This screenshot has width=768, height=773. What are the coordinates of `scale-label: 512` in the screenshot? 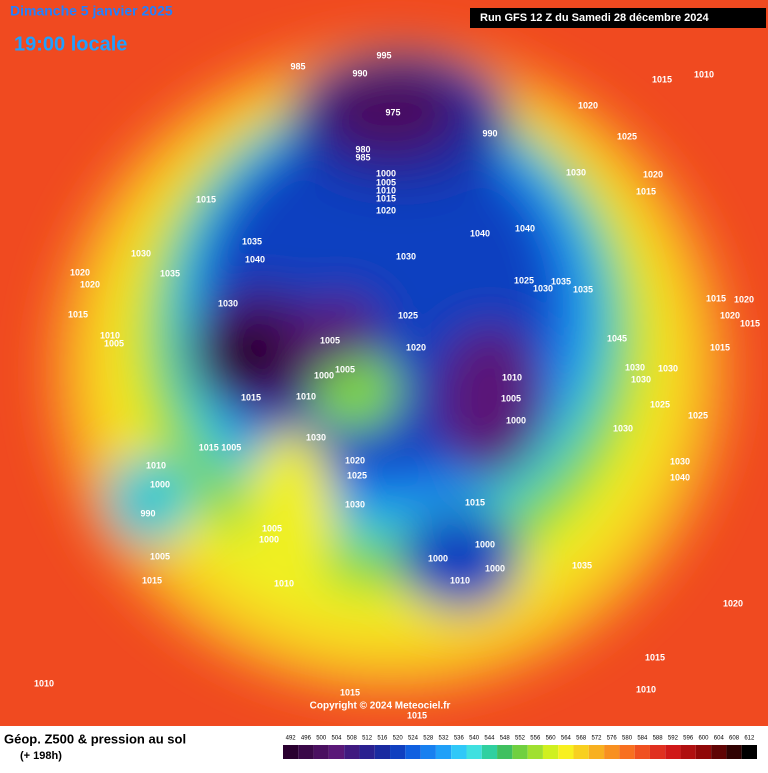 It's located at (367, 739).